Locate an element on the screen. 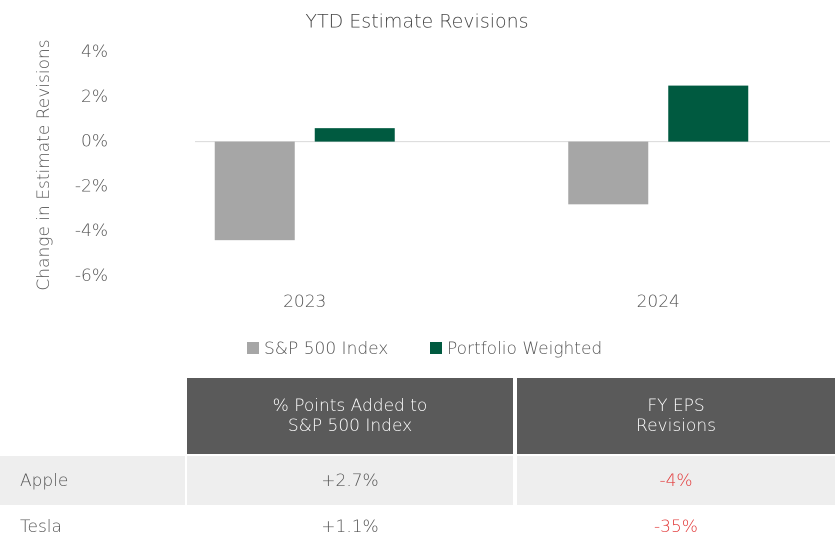 This screenshot has width=835, height=546. x-tick-label: 2023 is located at coordinates (304, 302).